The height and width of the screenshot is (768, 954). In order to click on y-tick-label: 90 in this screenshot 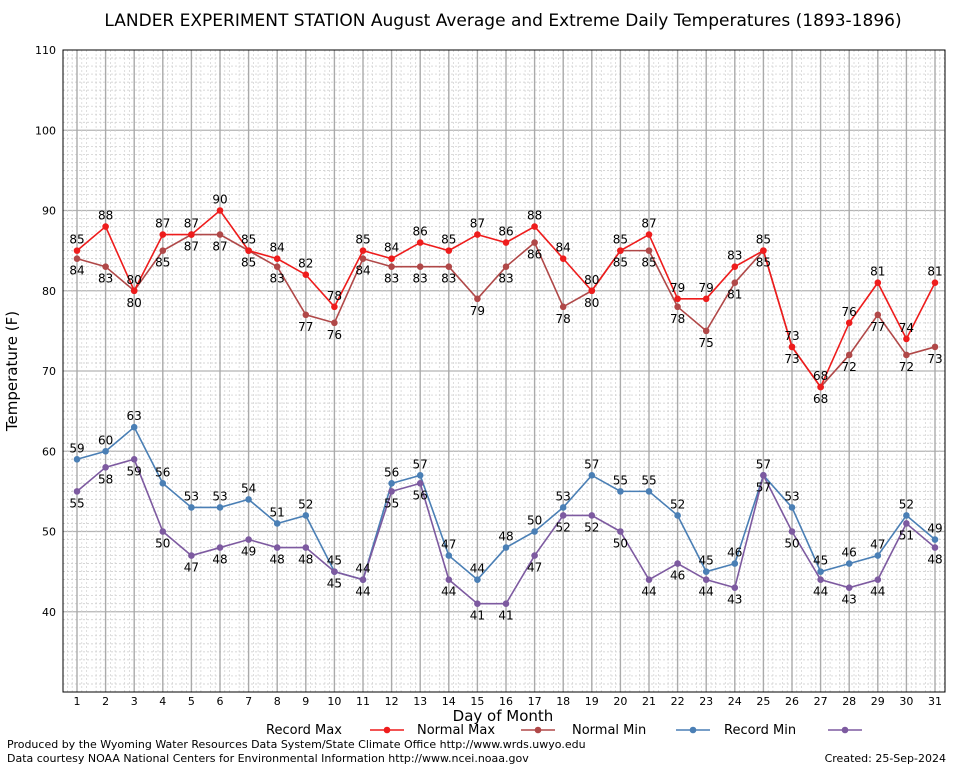, I will do `click(49, 211)`.